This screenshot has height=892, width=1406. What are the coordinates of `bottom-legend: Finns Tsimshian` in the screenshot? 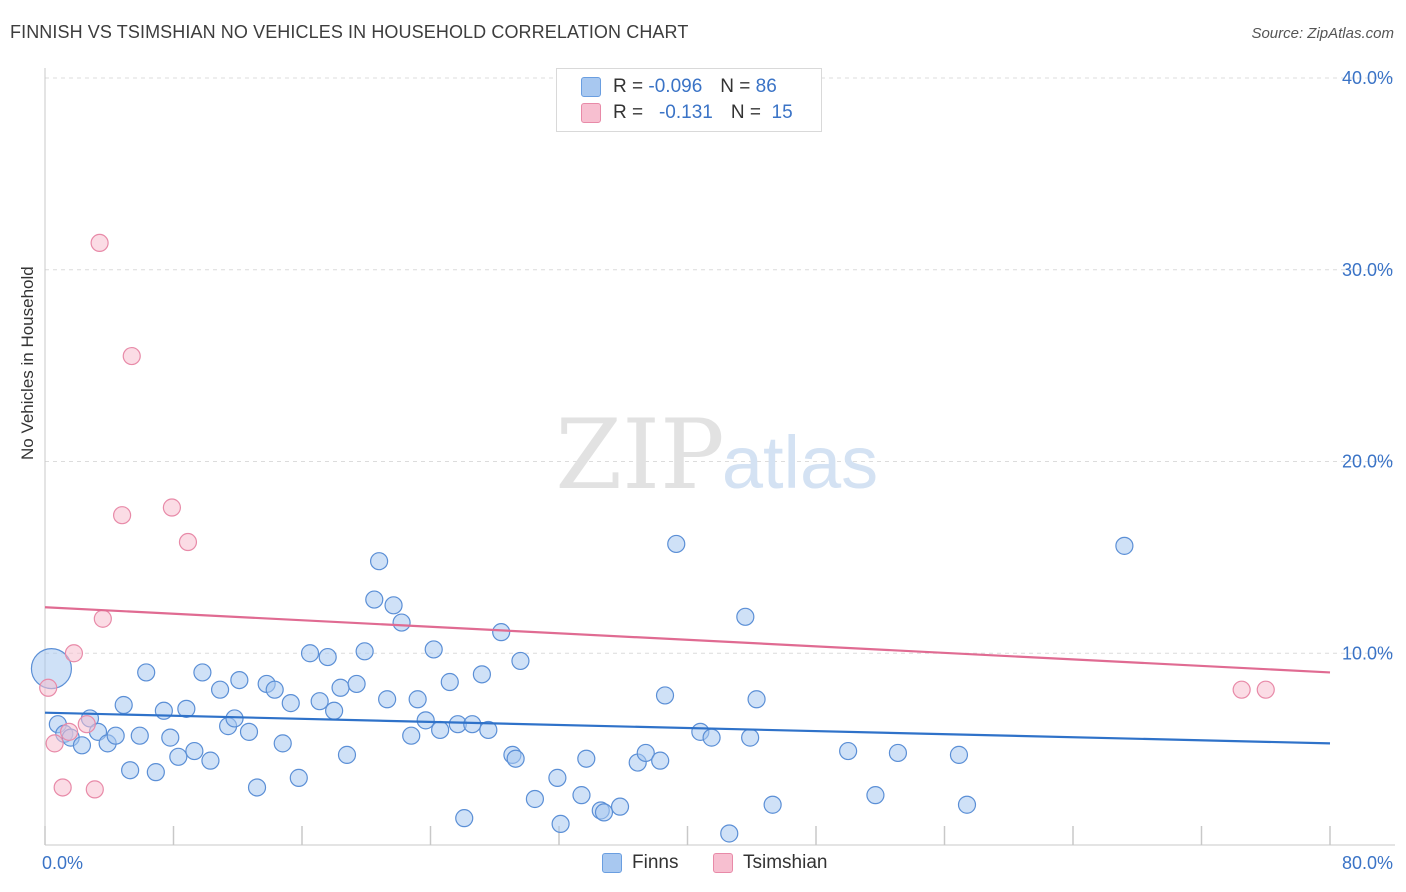 It's located at (703, 865).